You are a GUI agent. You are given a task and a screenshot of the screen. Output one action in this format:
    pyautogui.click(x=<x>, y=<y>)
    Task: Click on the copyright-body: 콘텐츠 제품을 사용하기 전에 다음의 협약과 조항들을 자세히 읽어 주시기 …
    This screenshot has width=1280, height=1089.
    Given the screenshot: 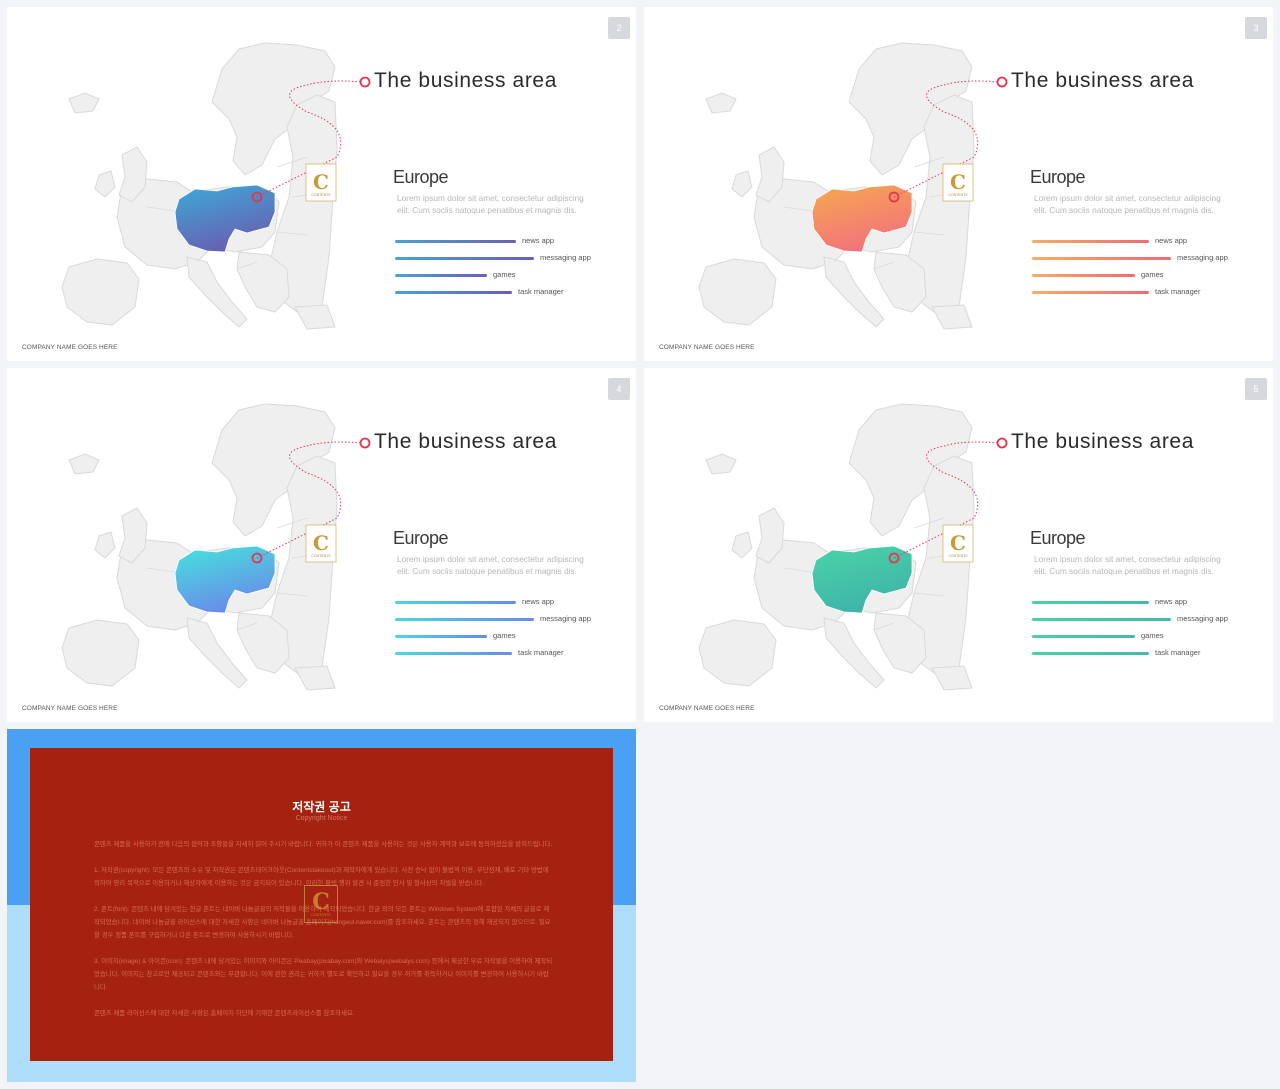 What is the action you would take?
    pyautogui.click(x=324, y=935)
    